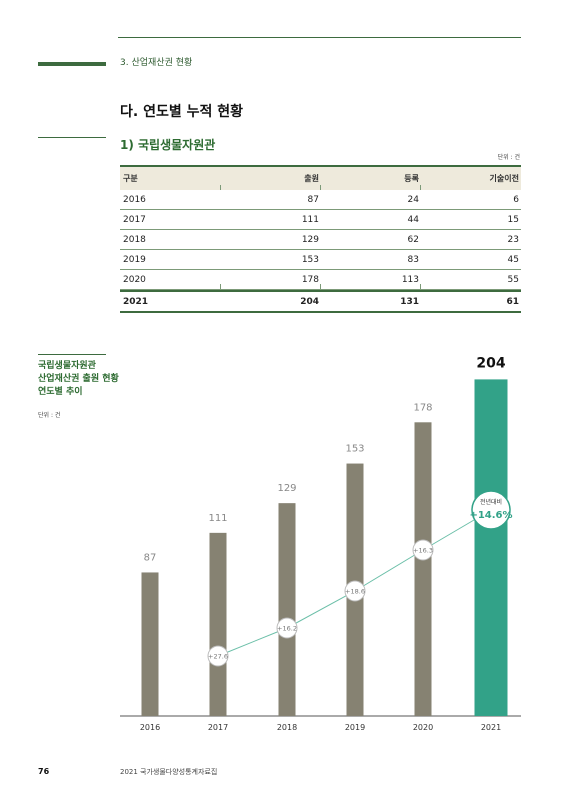  I want to click on cell-year: 2017, so click(134, 219).